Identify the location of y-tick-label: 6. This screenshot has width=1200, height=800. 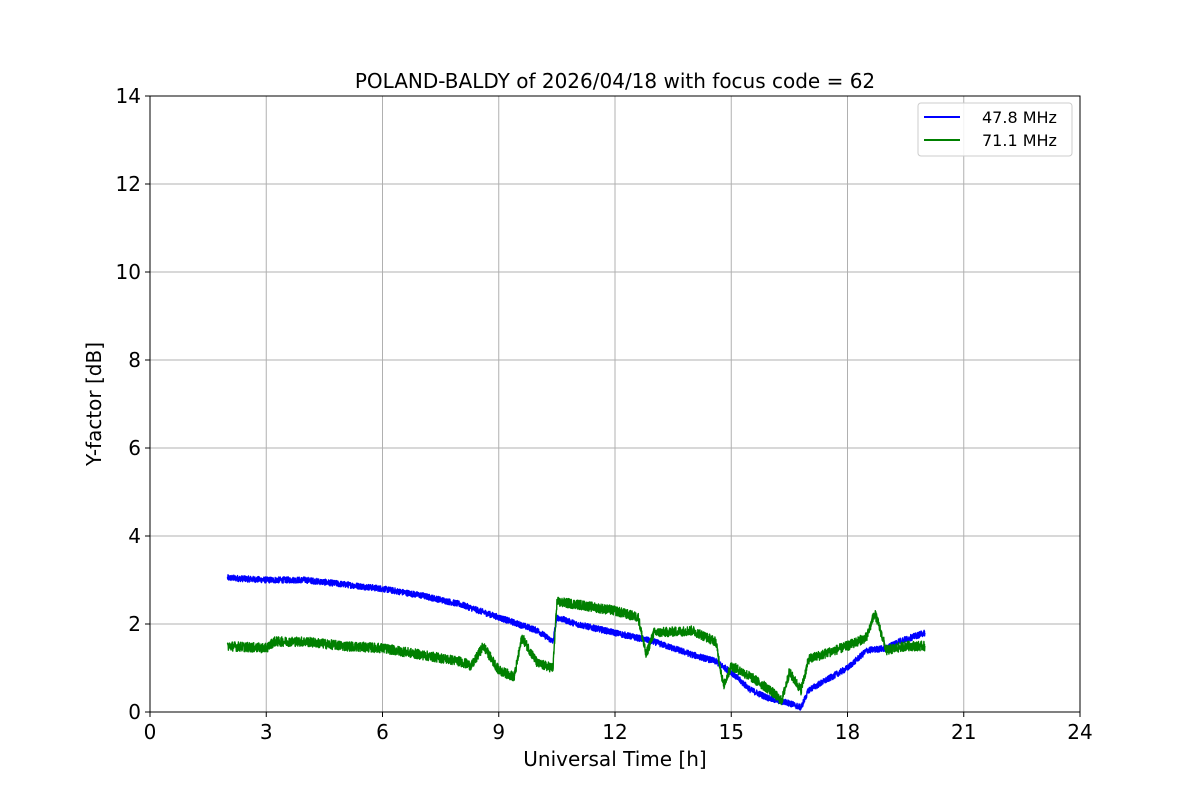
(134, 448).